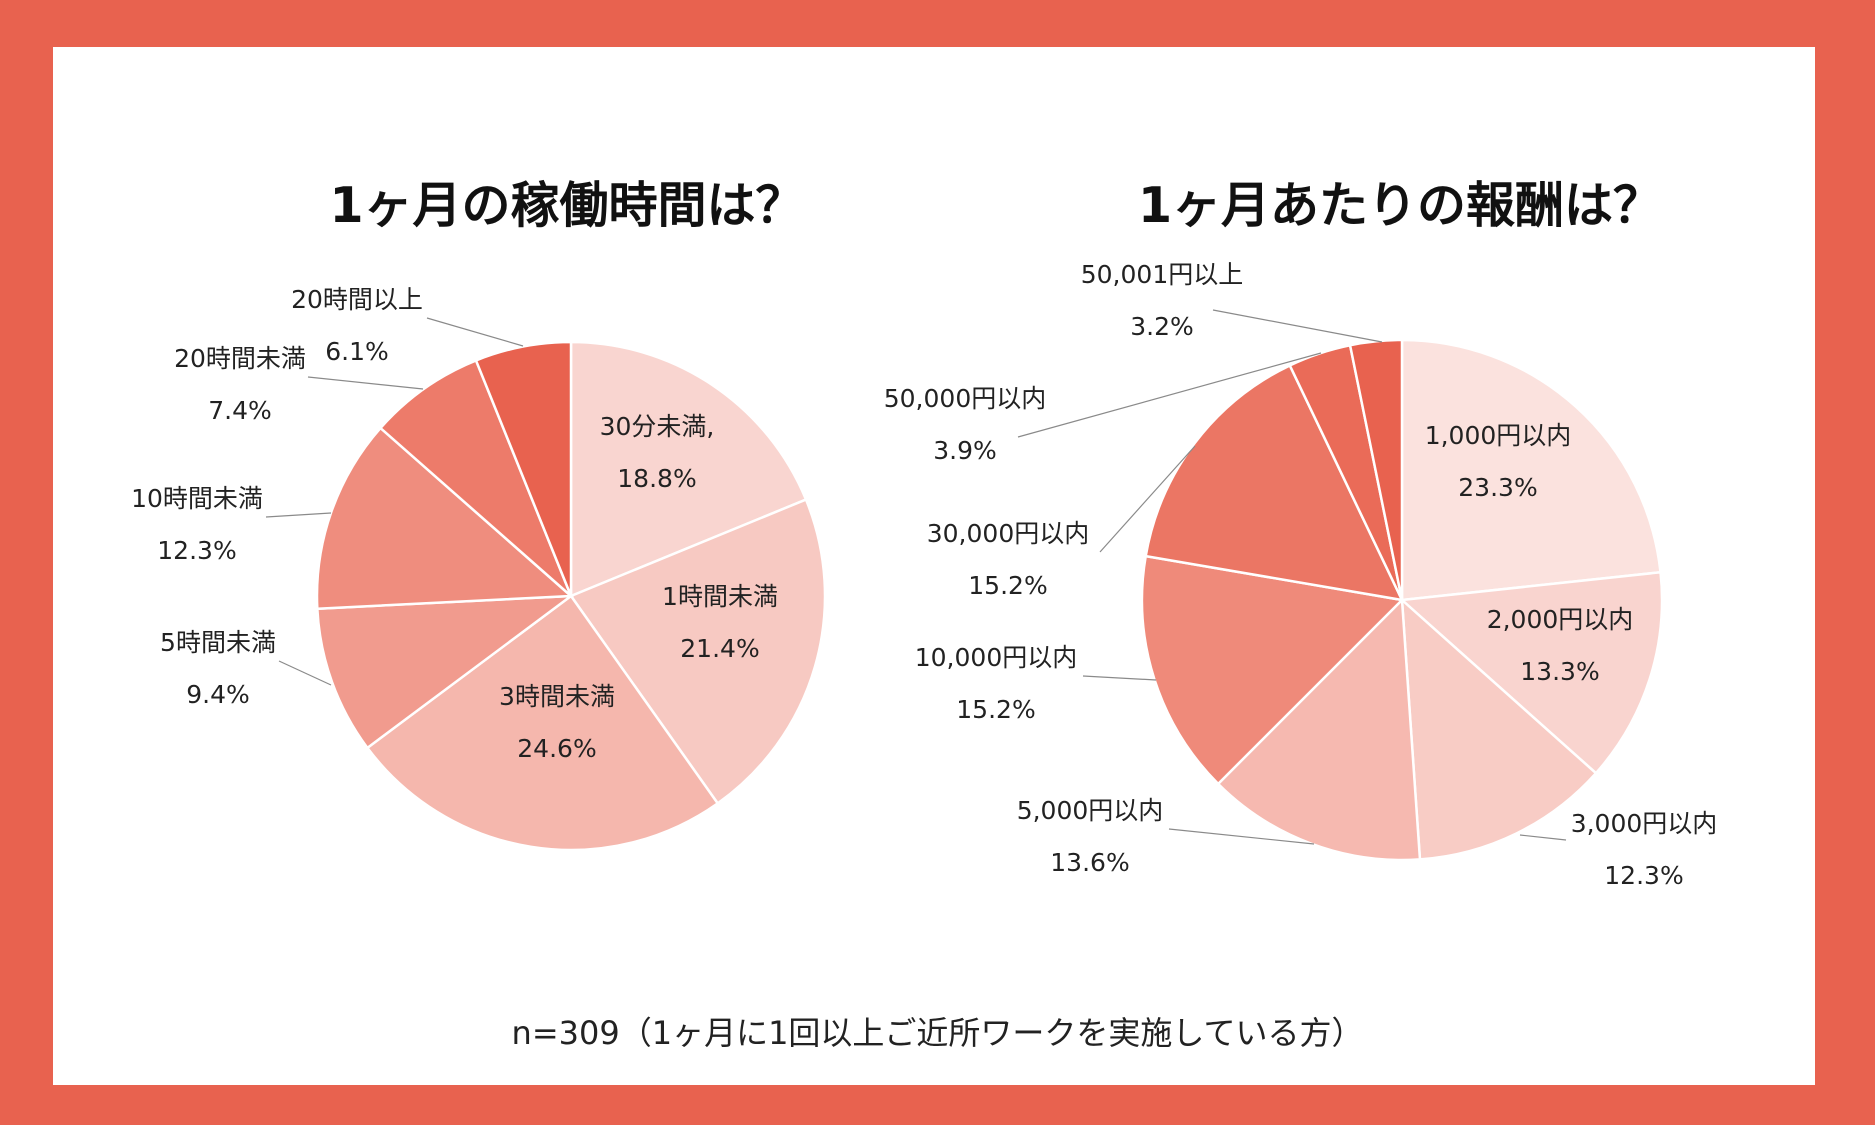 The height and width of the screenshot is (1125, 1875). What do you see at coordinates (720, 596) in the screenshot?
I see `slice-category-label: 1時間未満` at bounding box center [720, 596].